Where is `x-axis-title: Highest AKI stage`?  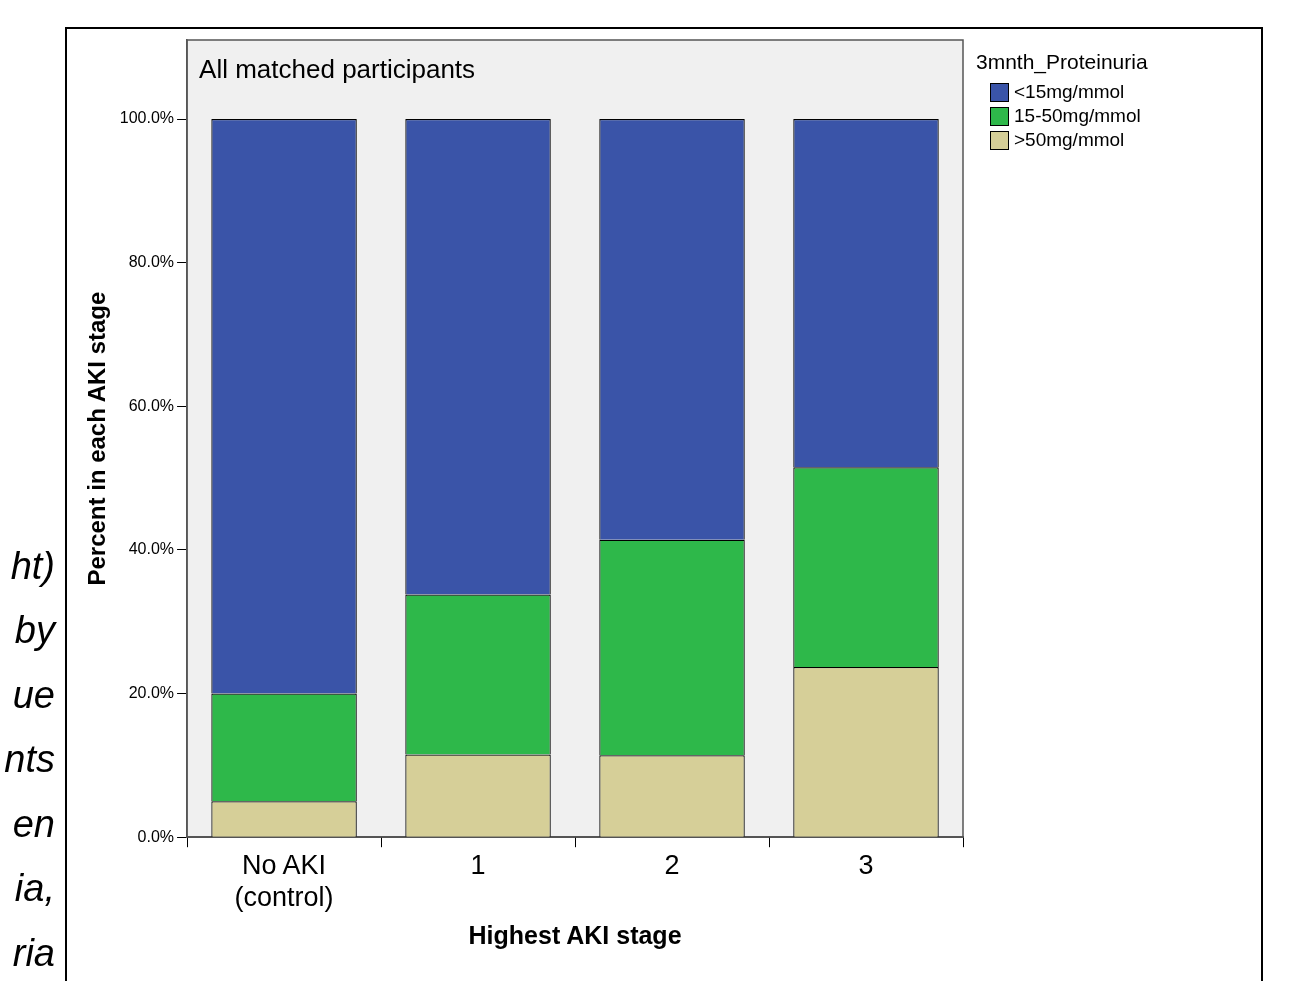
x-axis-title: Highest AKI stage is located at coordinates (575, 934).